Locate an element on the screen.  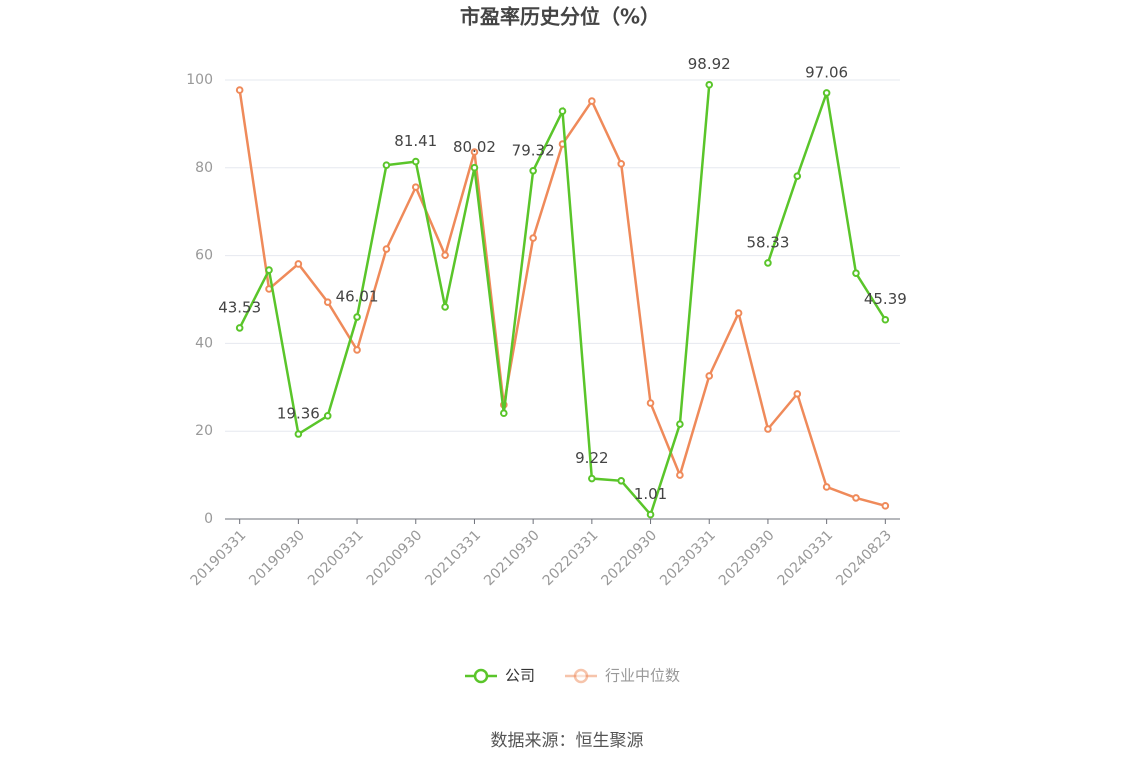
y-tick-label: 60 is located at coordinates (204, 256).